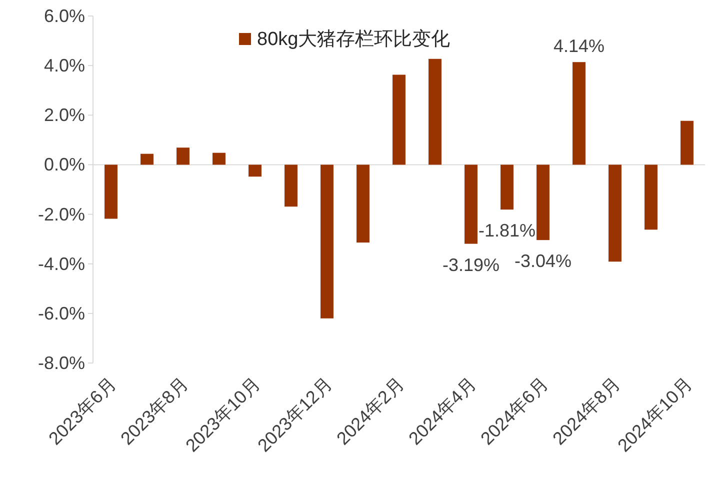 The image size is (710, 481). Describe the element at coordinates (64, 115) in the screenshot. I see `y-tick-label: 2.0%` at that location.